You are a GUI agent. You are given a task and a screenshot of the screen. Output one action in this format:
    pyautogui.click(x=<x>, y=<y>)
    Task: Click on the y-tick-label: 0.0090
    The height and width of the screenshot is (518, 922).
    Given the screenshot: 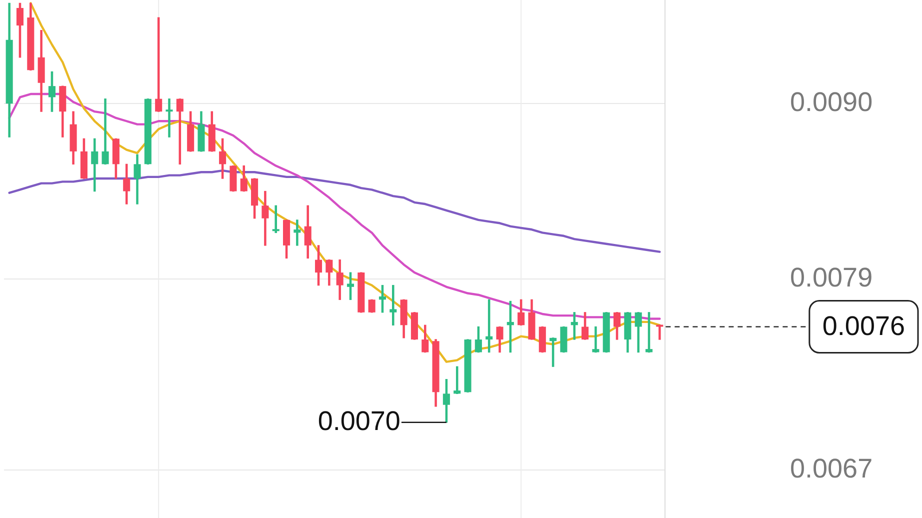 What is the action you would take?
    pyautogui.click(x=831, y=102)
    